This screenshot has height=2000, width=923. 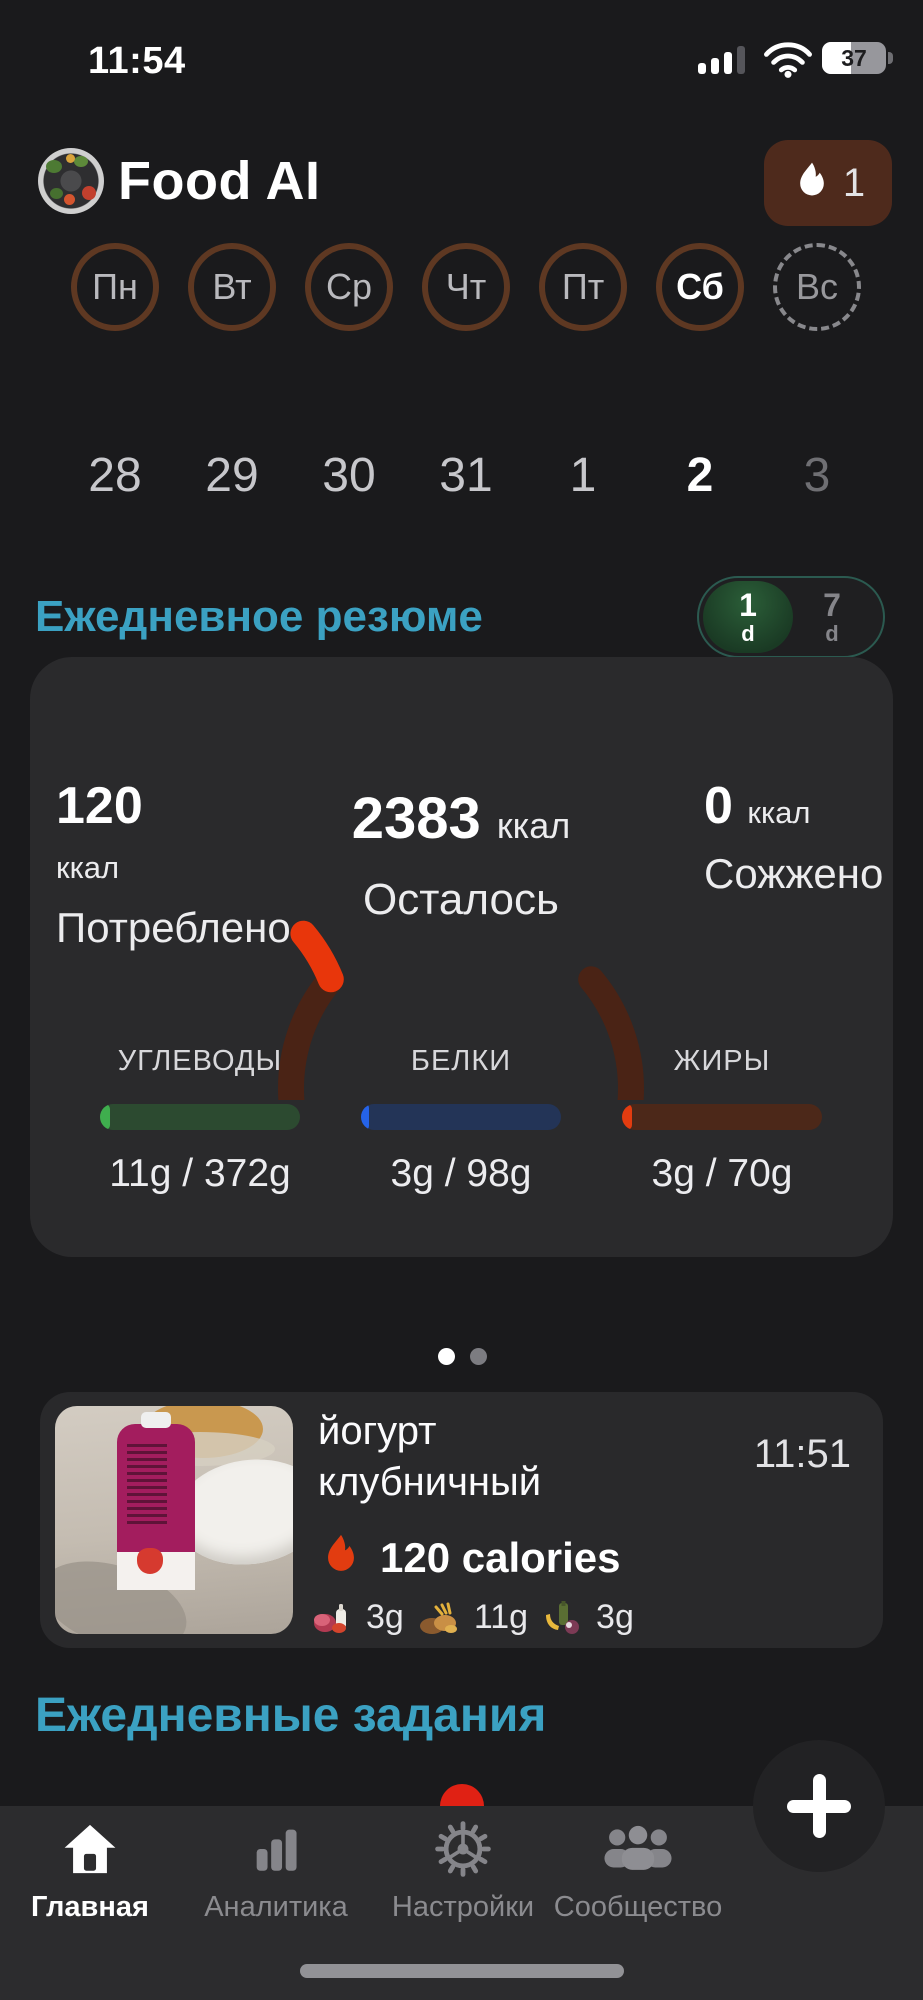 I want to click on macro-protein-bar, so click(x=461, y=1117).